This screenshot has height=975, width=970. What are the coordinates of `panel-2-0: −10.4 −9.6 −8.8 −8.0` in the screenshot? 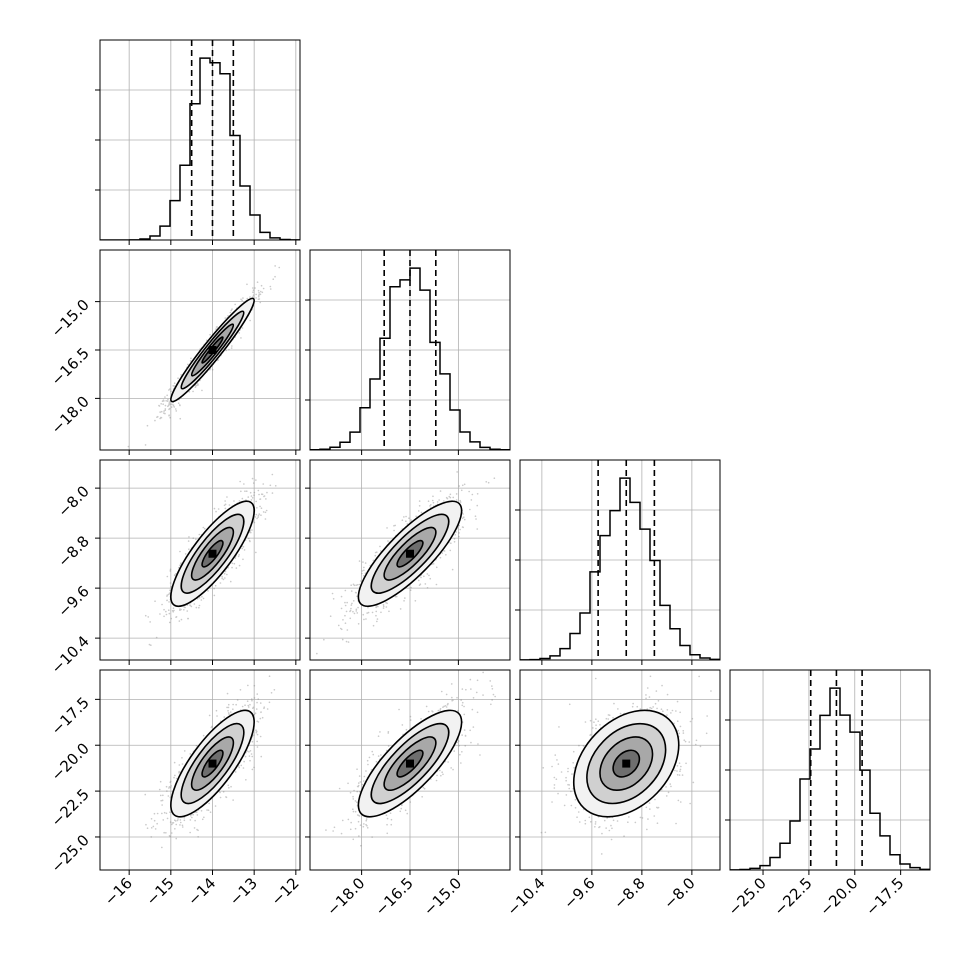 It's located at (174, 568).